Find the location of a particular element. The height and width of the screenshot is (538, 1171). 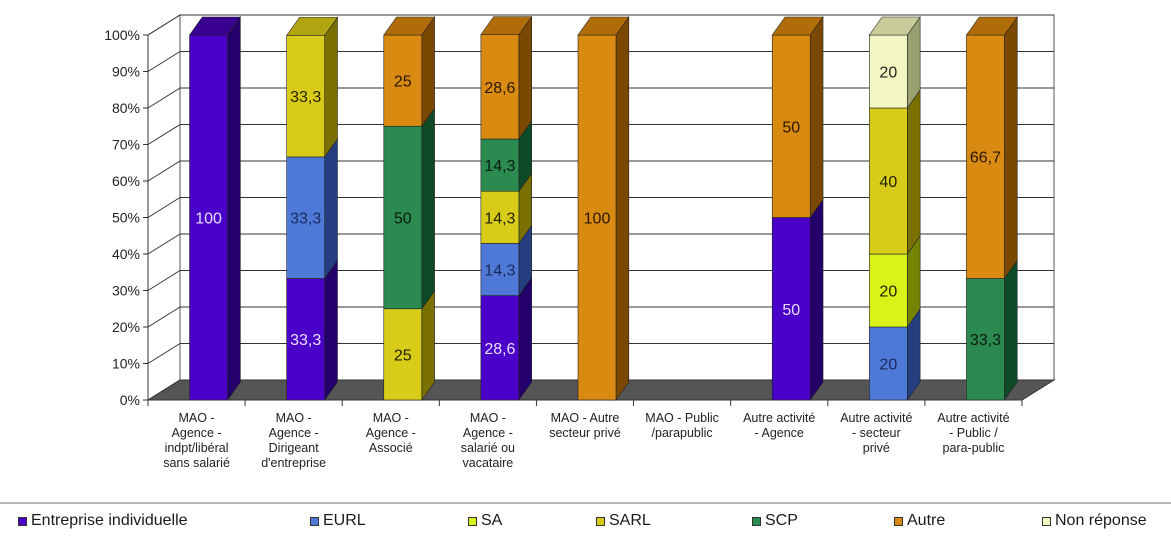

bar-top-non-reponse is located at coordinates (894, 26).